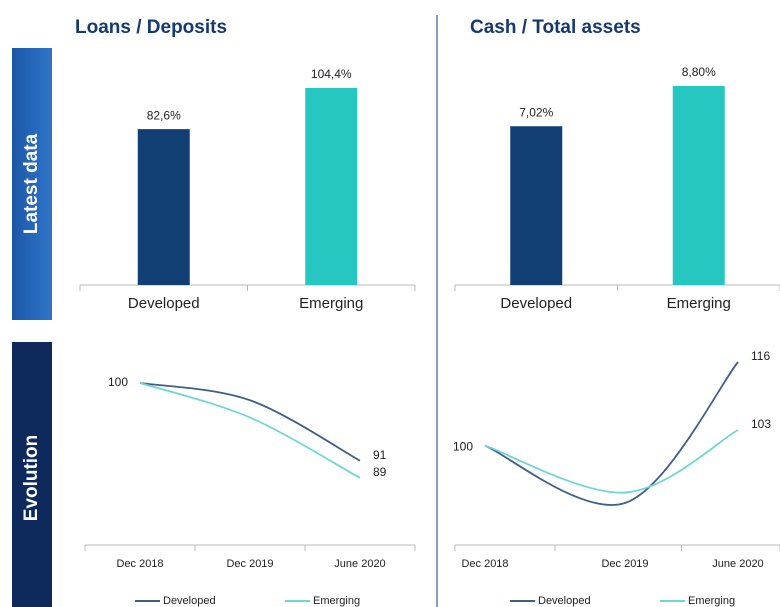  I want to click on row-label: Latest data, so click(31, 183).